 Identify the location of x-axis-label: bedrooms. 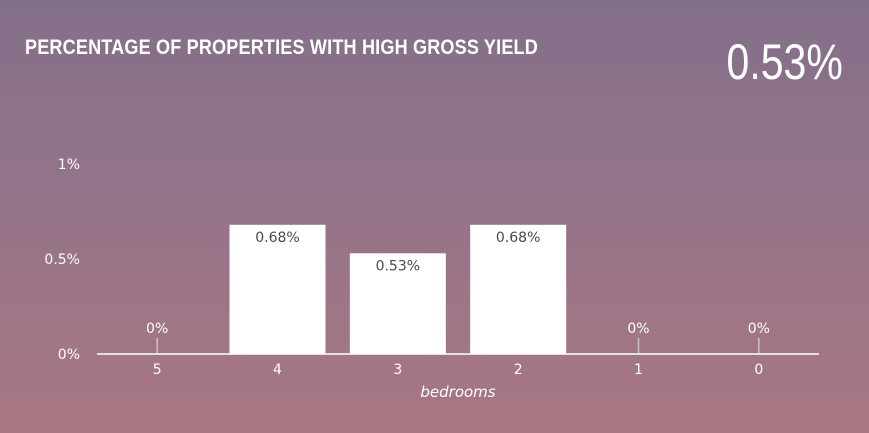
(457, 392).